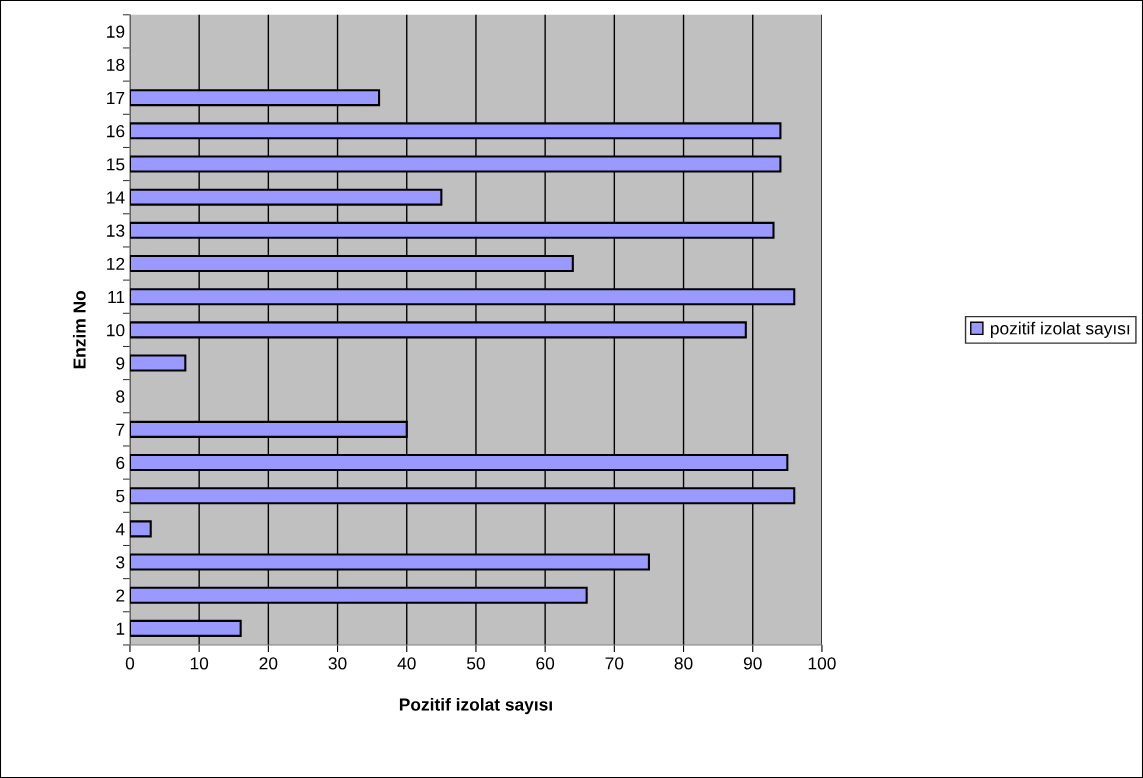 The height and width of the screenshot is (778, 1143). What do you see at coordinates (120, 595) in the screenshot?
I see `y-tick-label: 2` at bounding box center [120, 595].